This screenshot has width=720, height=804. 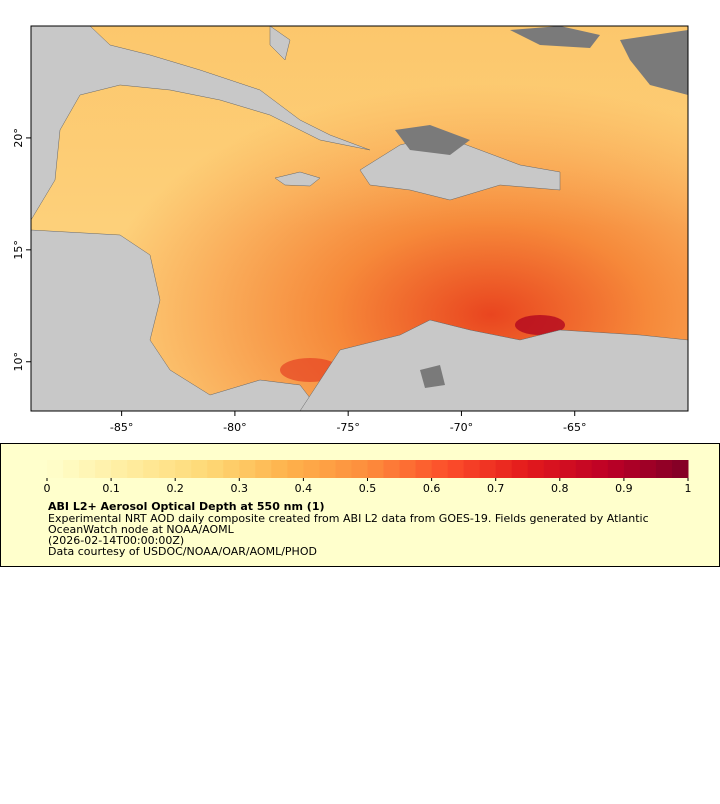 I want to click on legend-line: (2026-02-14T00:00:00Z), so click(x=116, y=540).